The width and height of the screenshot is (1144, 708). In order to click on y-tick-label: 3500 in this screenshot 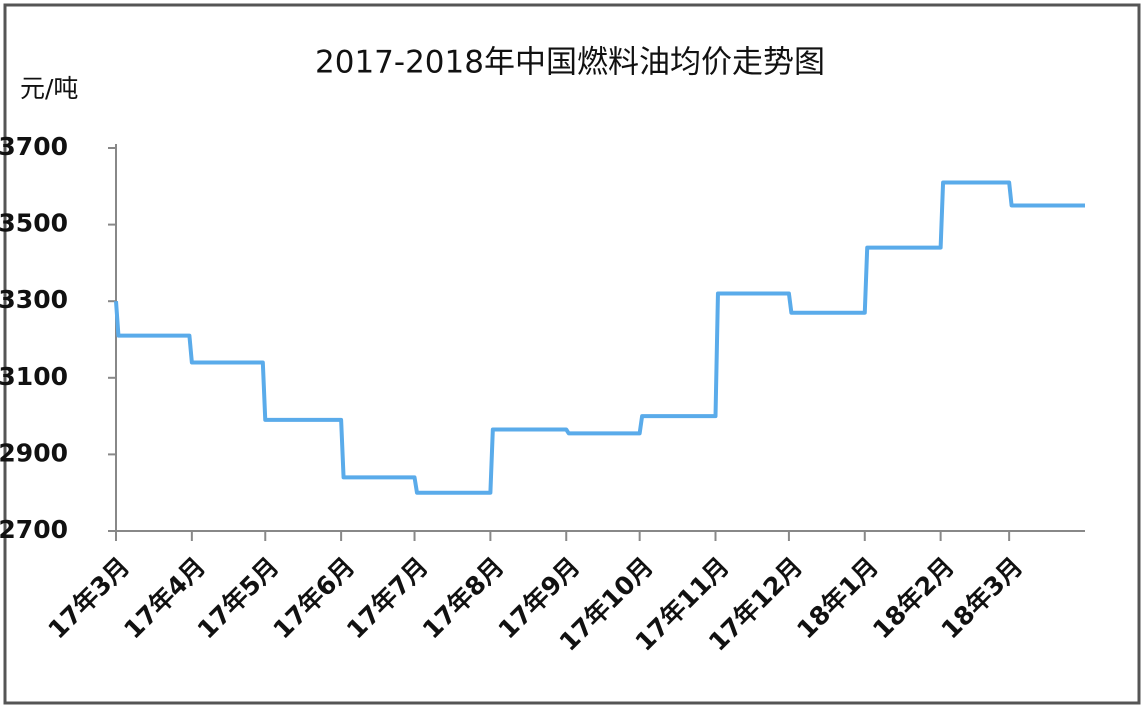, I will do `click(34, 223)`.